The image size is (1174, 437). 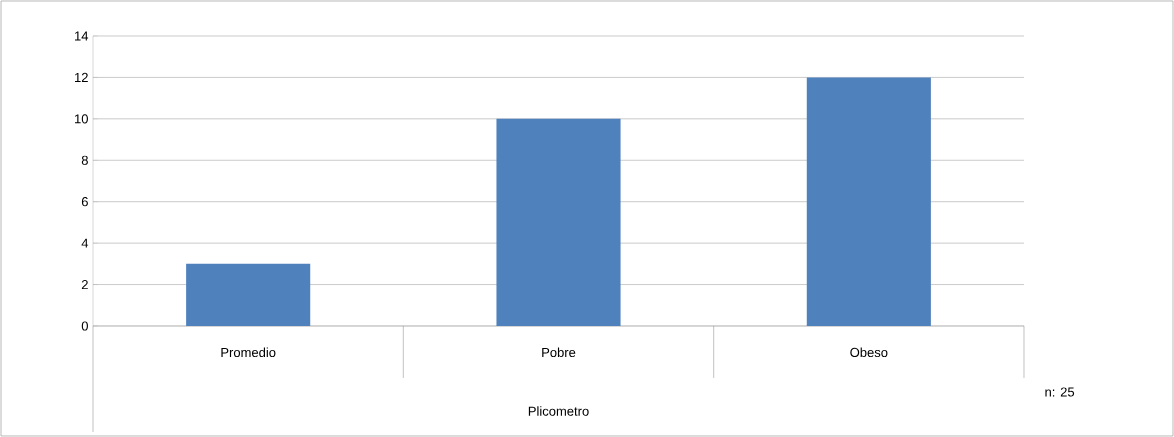 What do you see at coordinates (559, 352) in the screenshot?
I see `x-tick-label: Pobre` at bounding box center [559, 352].